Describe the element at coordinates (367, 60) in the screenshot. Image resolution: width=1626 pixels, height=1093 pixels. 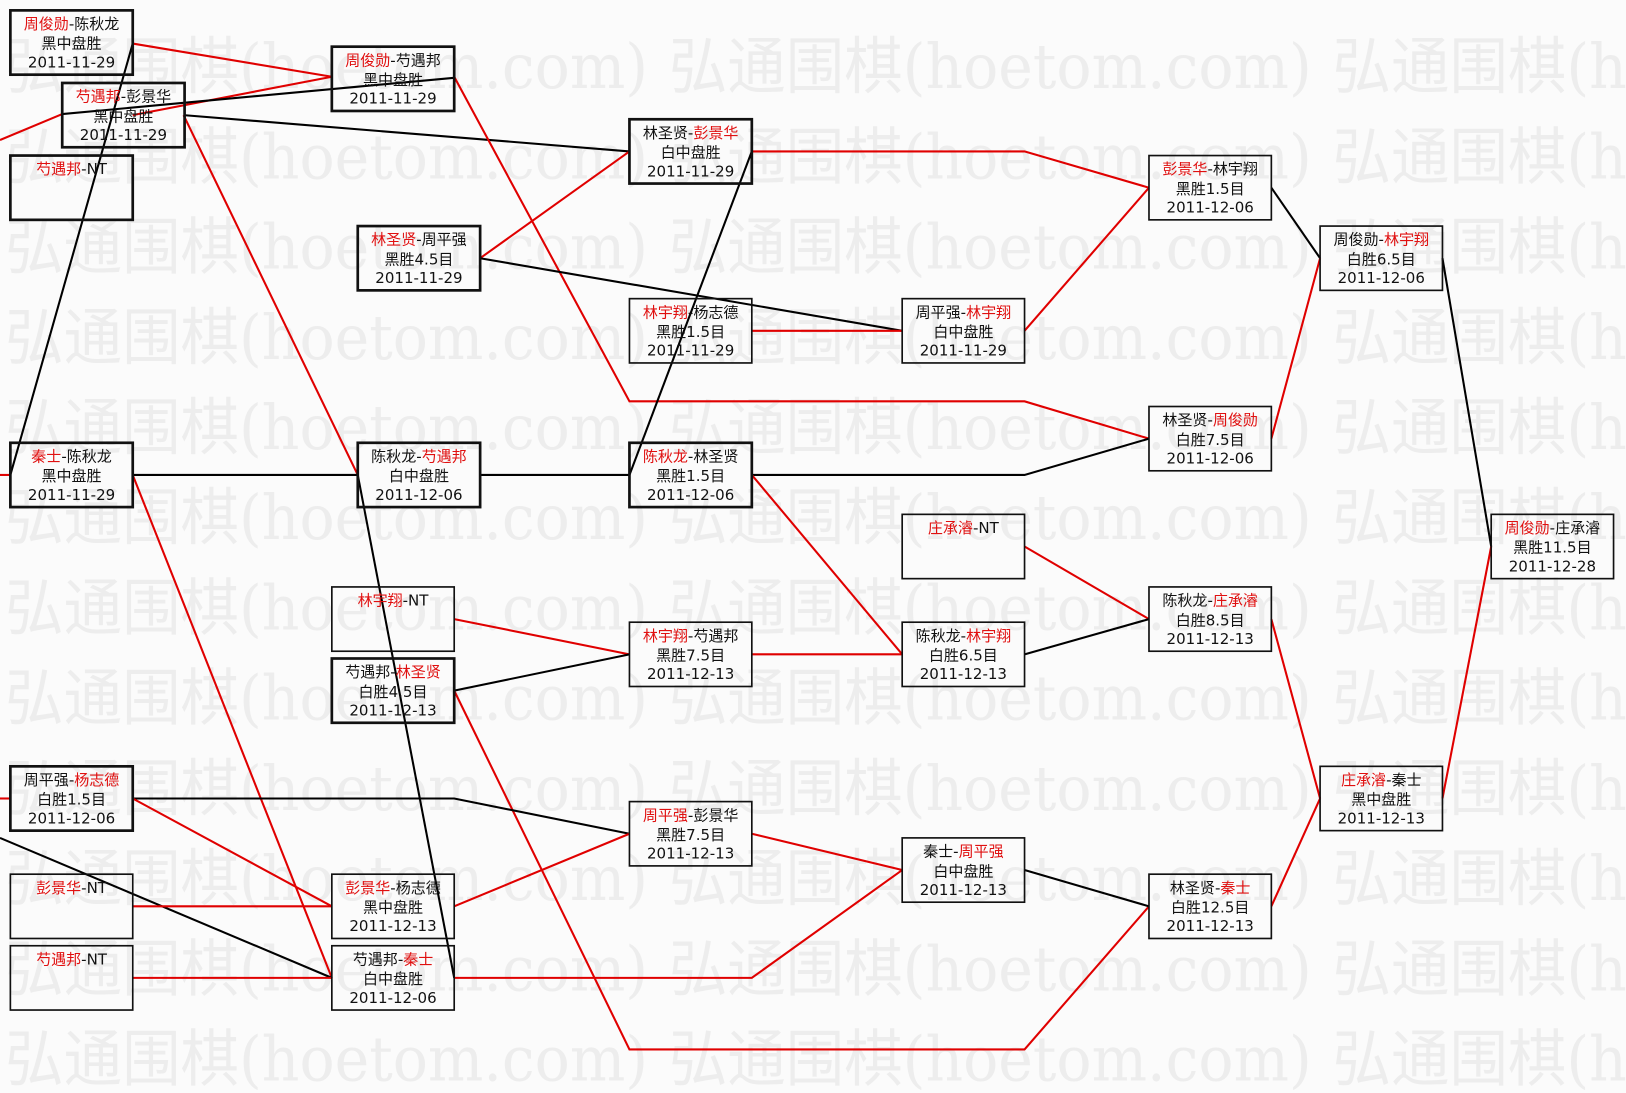
I see `player-name: 周俊勋` at that location.